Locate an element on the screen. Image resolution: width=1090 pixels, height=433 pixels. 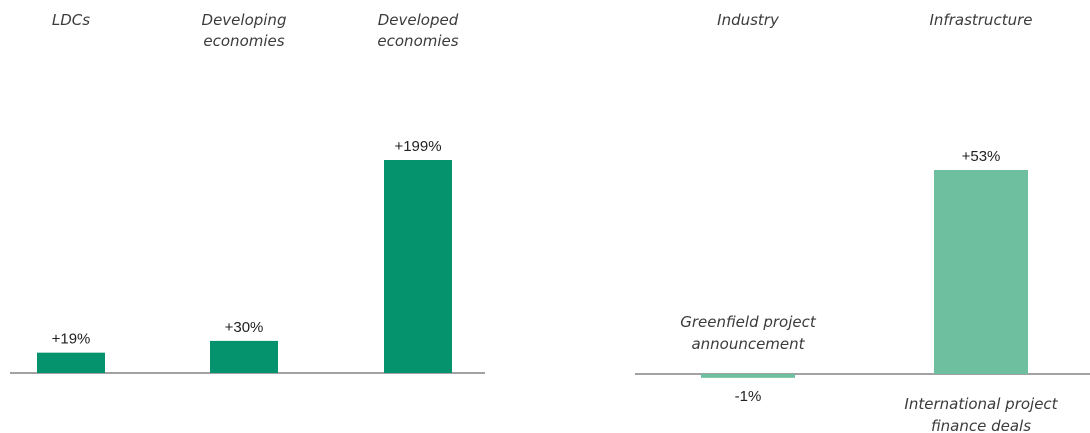
category-label-1-3: Developed is located at coordinates (418, 20).